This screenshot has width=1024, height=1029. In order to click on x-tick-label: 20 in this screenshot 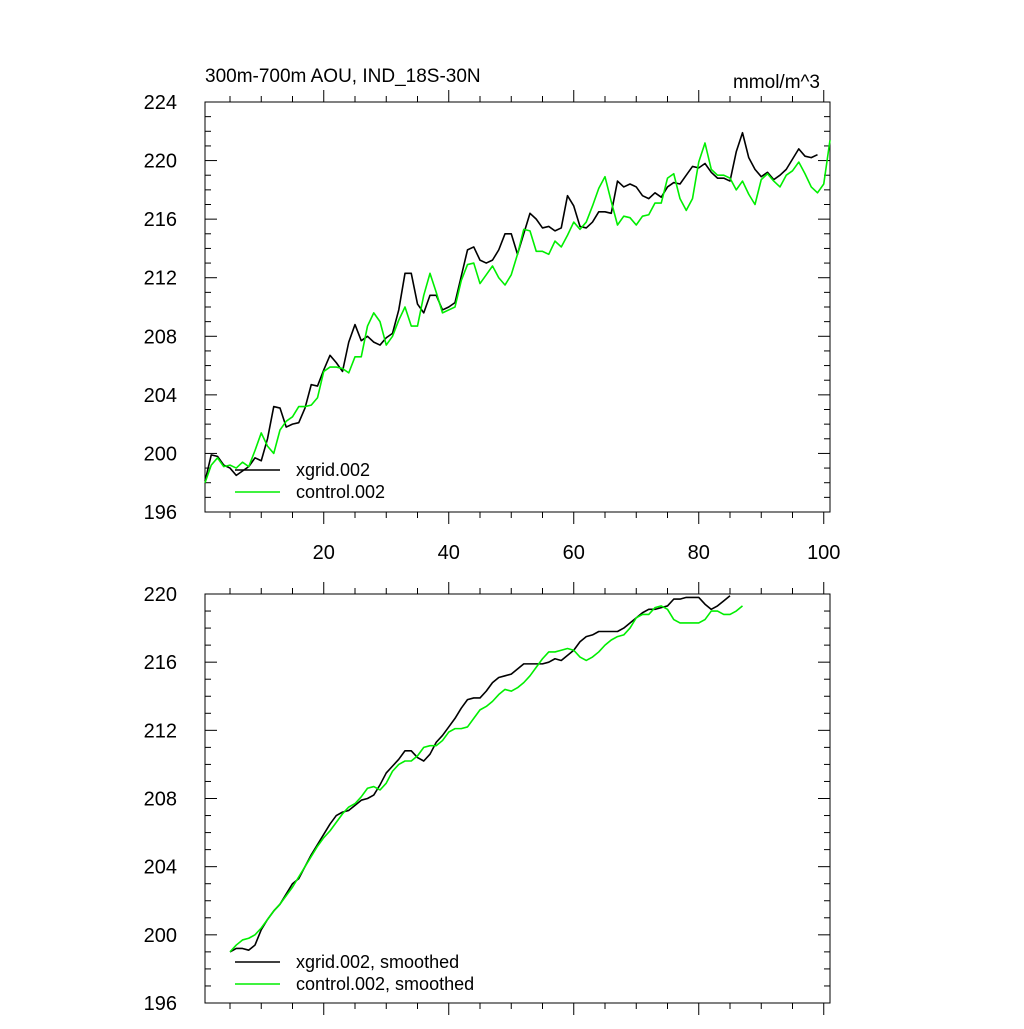, I will do `click(324, 553)`.